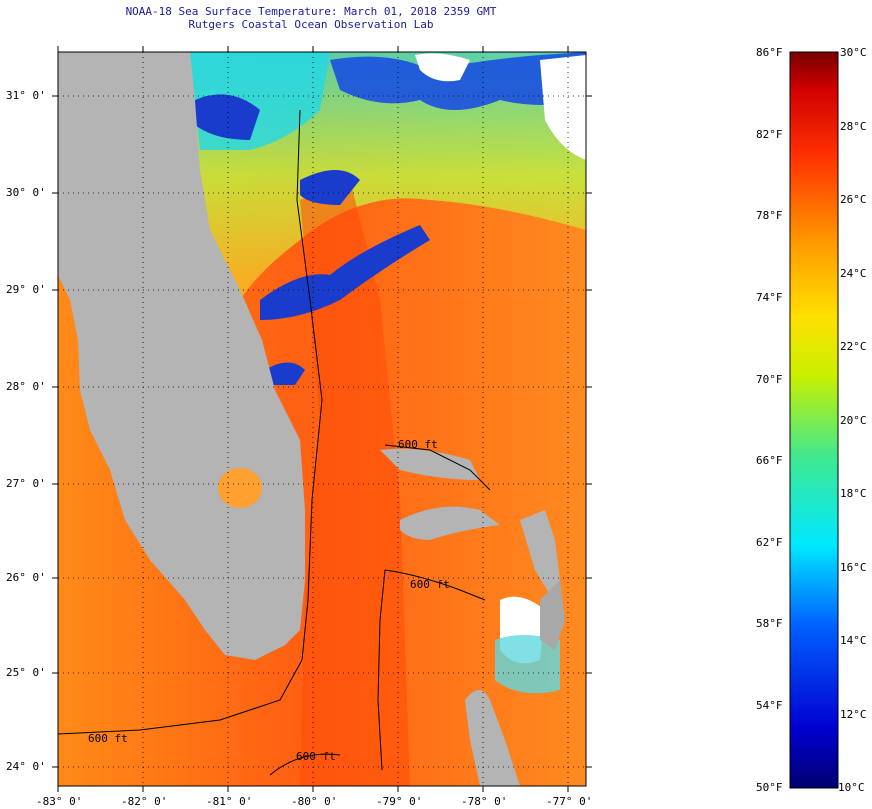 The height and width of the screenshot is (809, 872). What do you see at coordinates (769, 215) in the screenshot?
I see `colorbar-f-label: 78°F` at bounding box center [769, 215].